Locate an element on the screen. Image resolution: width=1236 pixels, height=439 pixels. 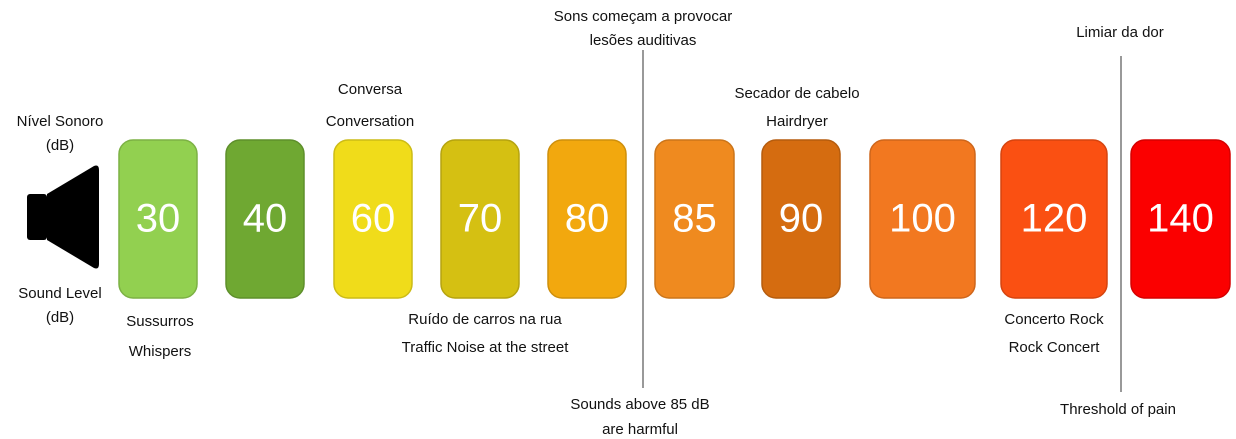
level-value: 80 is located at coordinates (587, 219).